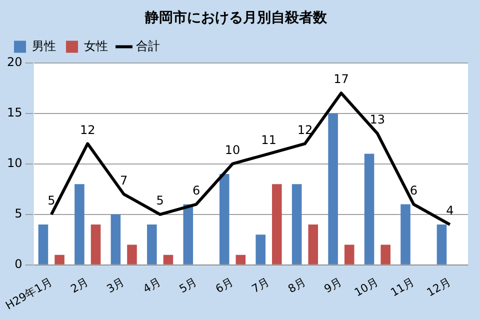 This screenshot has height=320, width=480. Describe the element at coordinates (333, 285) in the screenshot. I see `x-tick-label: 9月` at that location.